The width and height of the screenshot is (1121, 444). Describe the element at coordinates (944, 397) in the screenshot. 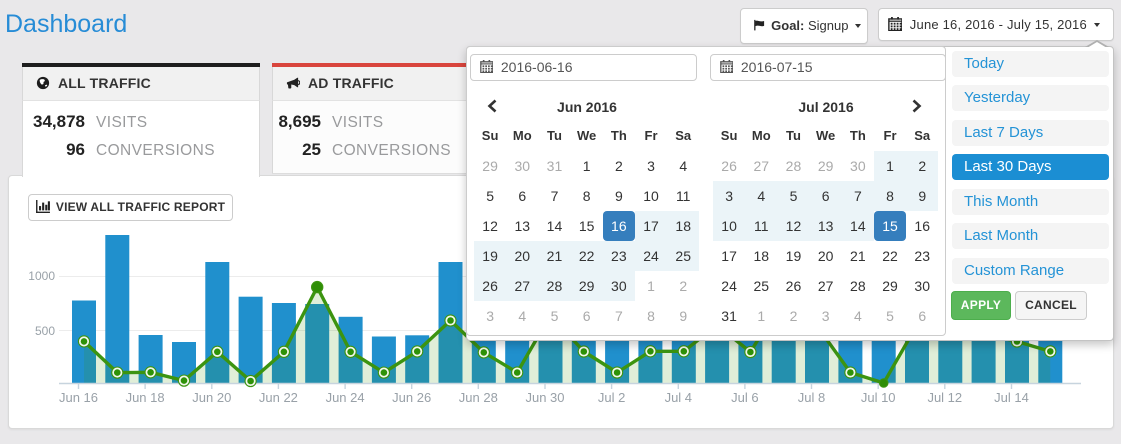

I see `svg-text: Jul 12` at that location.